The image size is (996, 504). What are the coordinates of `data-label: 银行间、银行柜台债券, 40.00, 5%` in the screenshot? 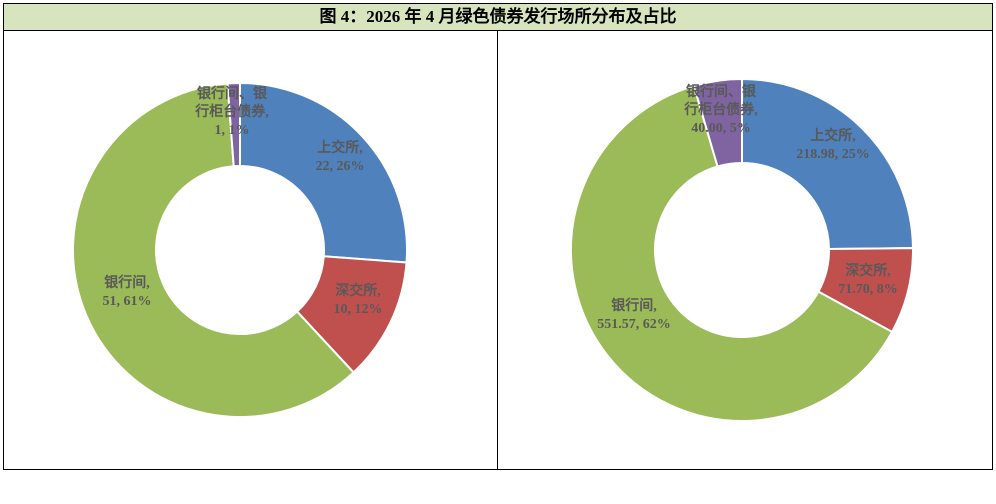 It's located at (721, 111).